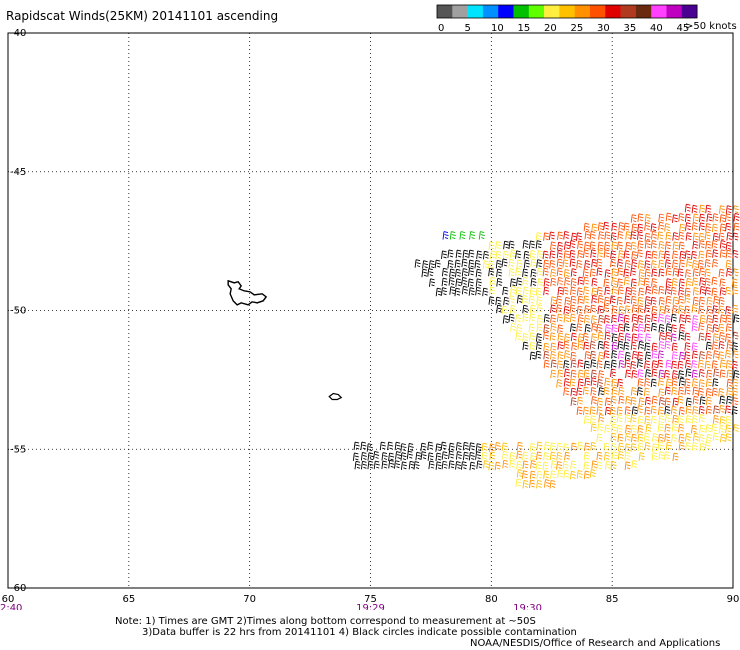 The width and height of the screenshot is (740, 650). I want to click on colorbar-label: 0, so click(441, 28).